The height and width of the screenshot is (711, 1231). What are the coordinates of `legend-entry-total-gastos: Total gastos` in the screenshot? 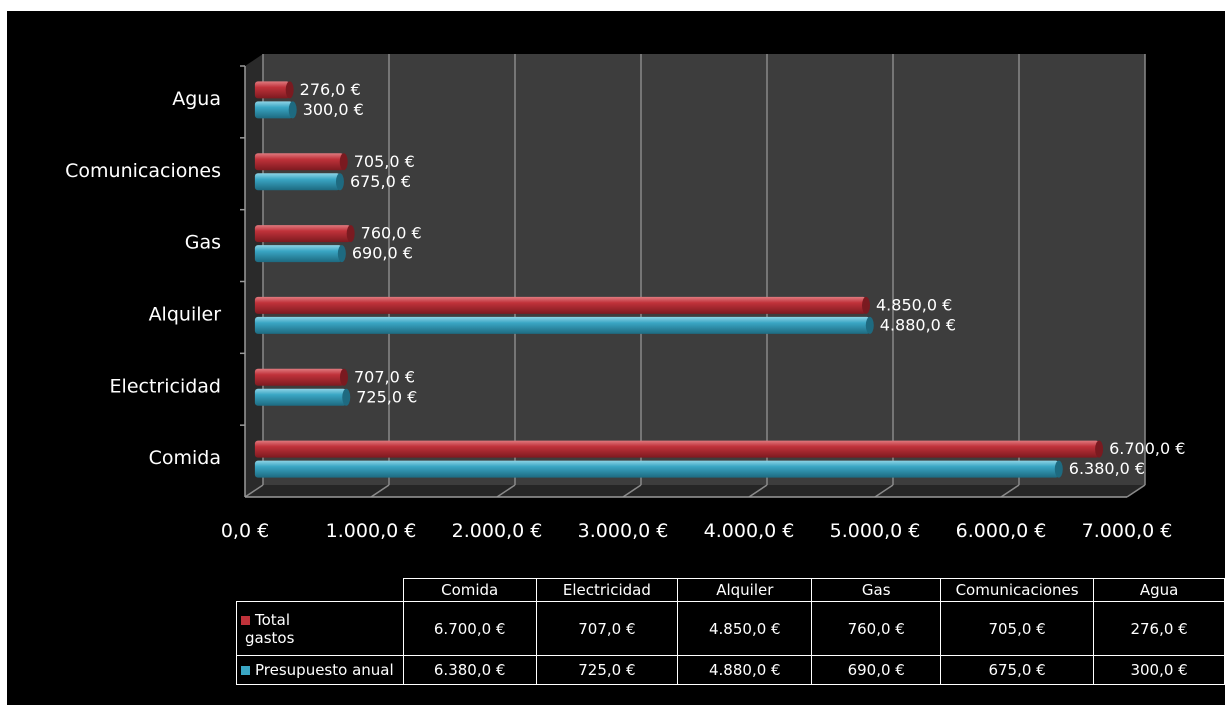 It's located at (320, 628).